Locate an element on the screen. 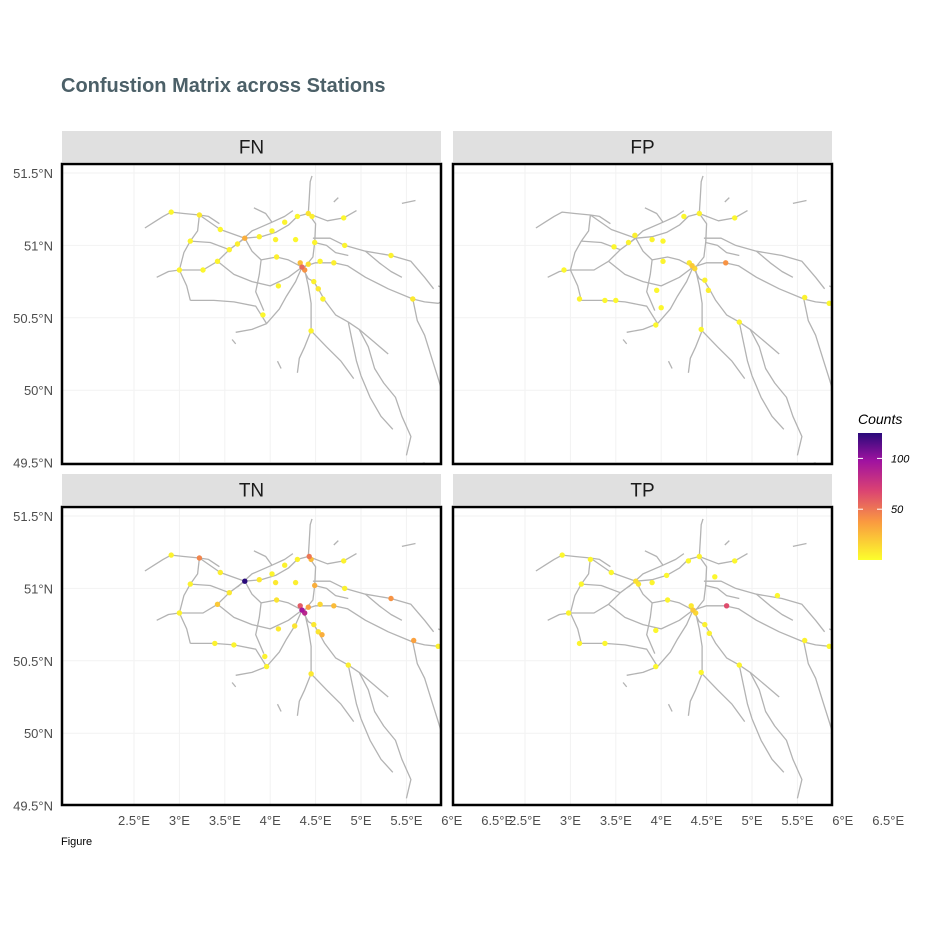  facet-strip is located at coordinates (642, 146).